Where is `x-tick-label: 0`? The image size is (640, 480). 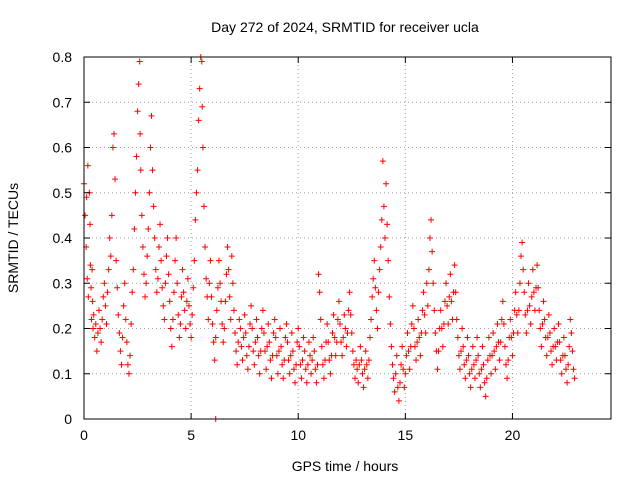 x-tick-label: 0 is located at coordinates (84, 435).